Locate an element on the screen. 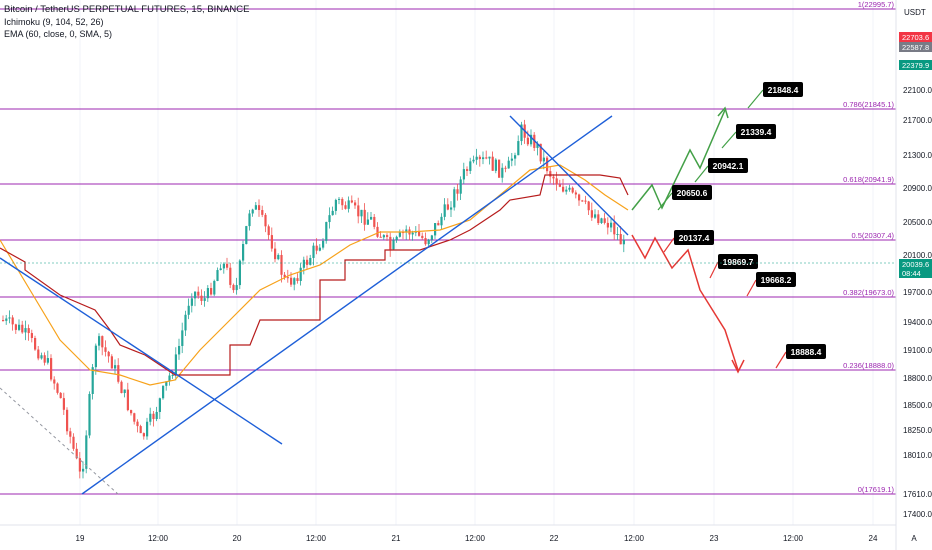 Image resolution: width=932 pixels, height=550 pixels. price-tick-label: 22100.0 is located at coordinates (917, 90).